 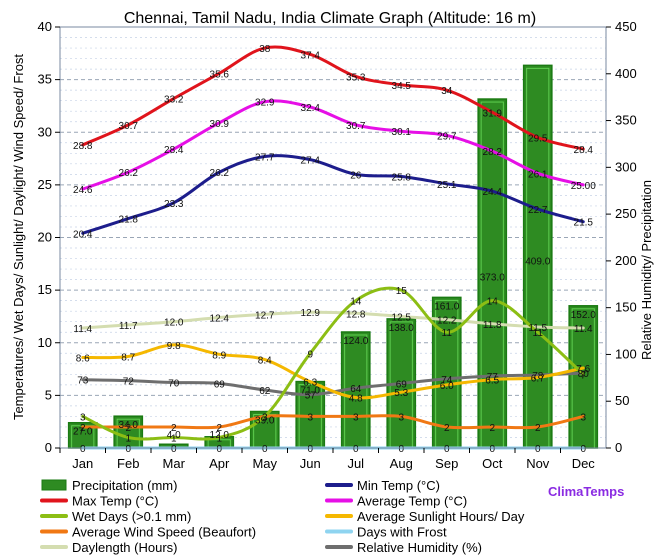 I want to click on bar-value-label: 71.0, so click(x=311, y=391).